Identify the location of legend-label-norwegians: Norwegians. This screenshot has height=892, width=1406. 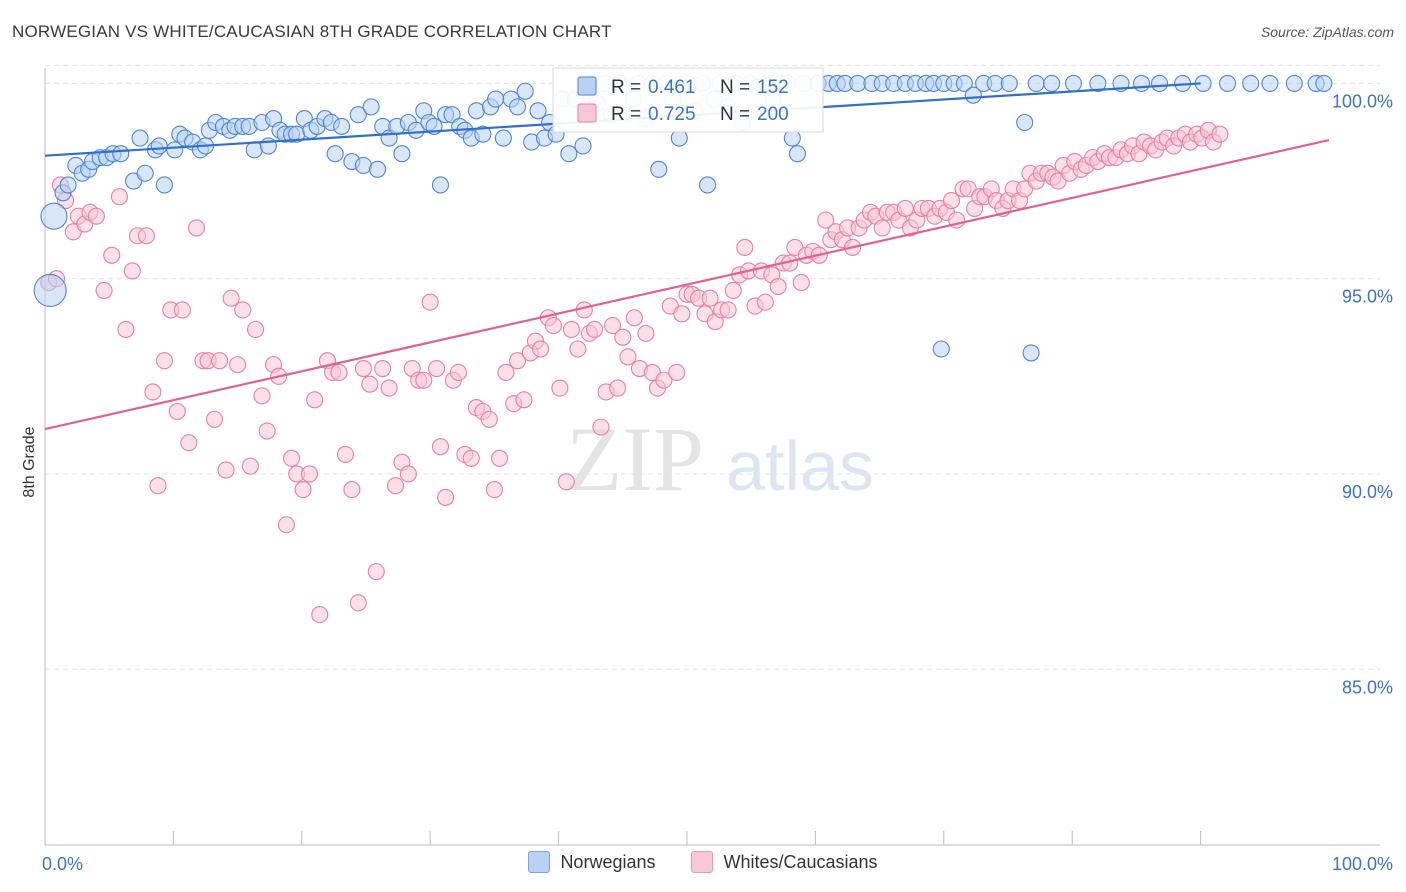
(608, 861).